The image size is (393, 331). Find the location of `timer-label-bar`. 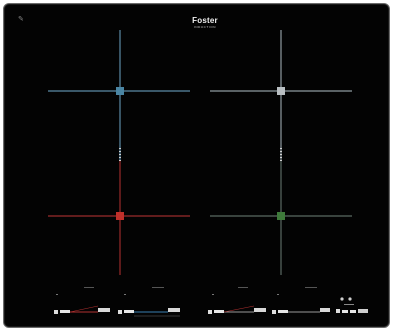

timer-label-bar is located at coordinates (349, 304).